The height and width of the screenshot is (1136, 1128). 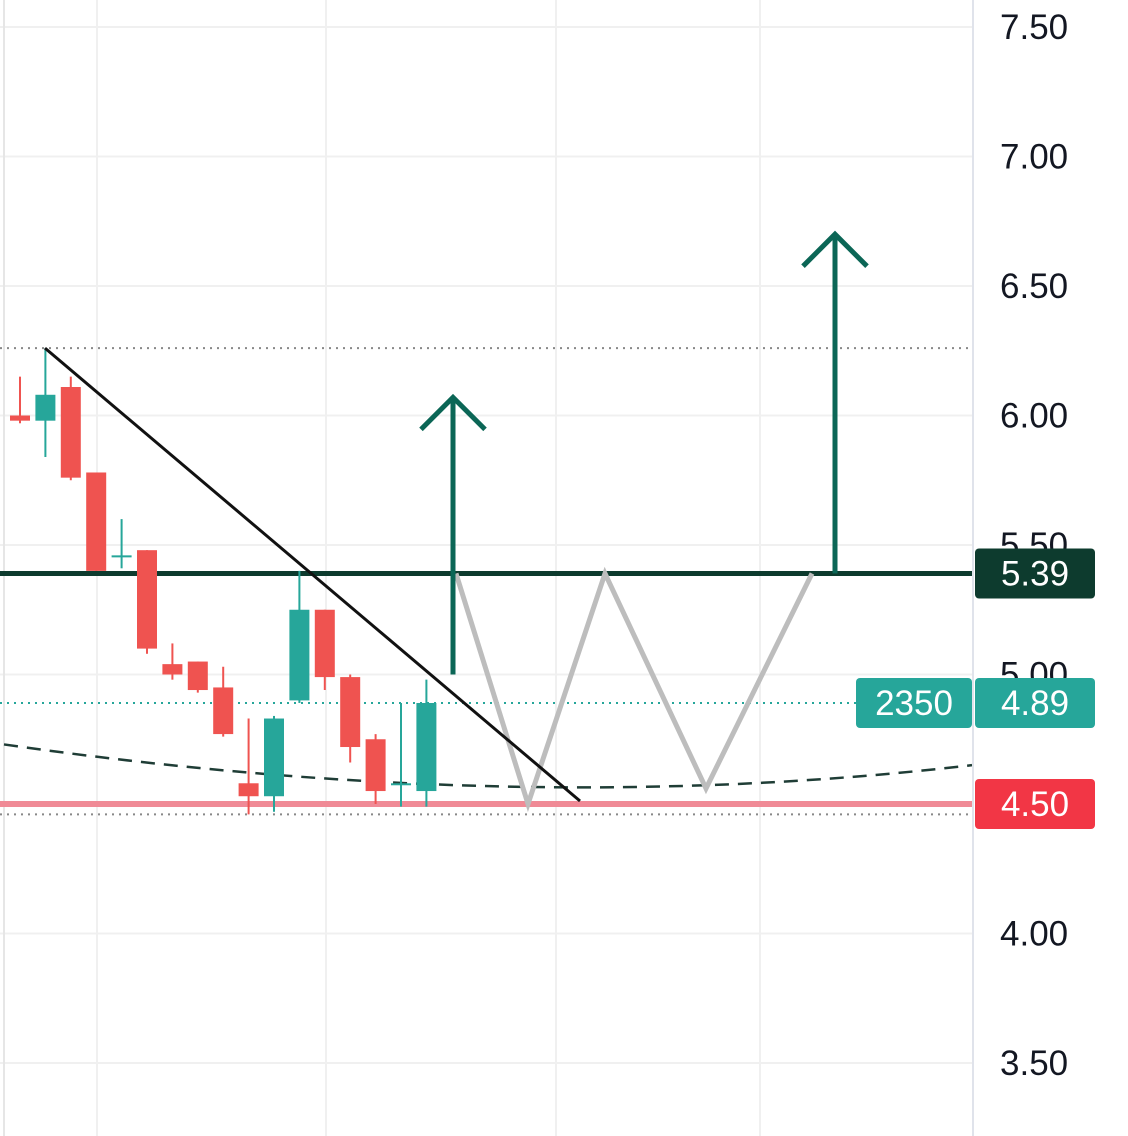 What do you see at coordinates (1034, 934) in the screenshot?
I see `y-tick-label: 4.00` at bounding box center [1034, 934].